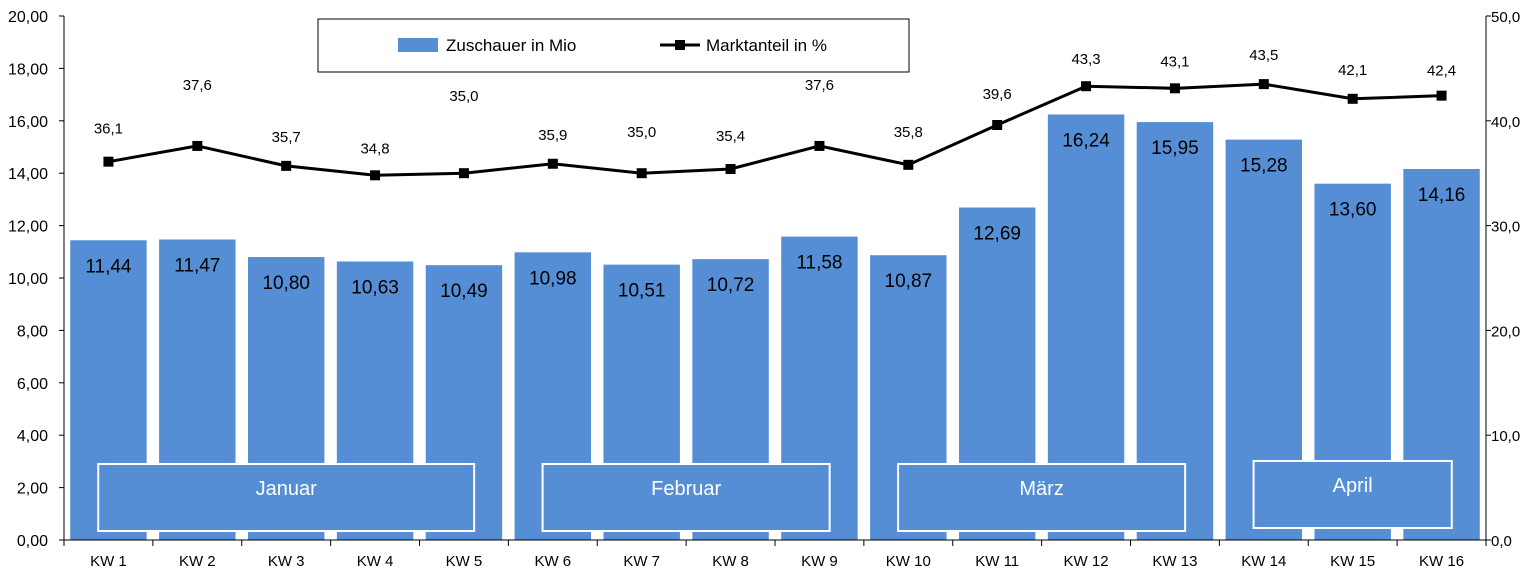 Image resolution: width=1536 pixels, height=586 pixels. Describe the element at coordinates (553, 278) in the screenshot. I see `bar-value-label: 10,98` at that location.